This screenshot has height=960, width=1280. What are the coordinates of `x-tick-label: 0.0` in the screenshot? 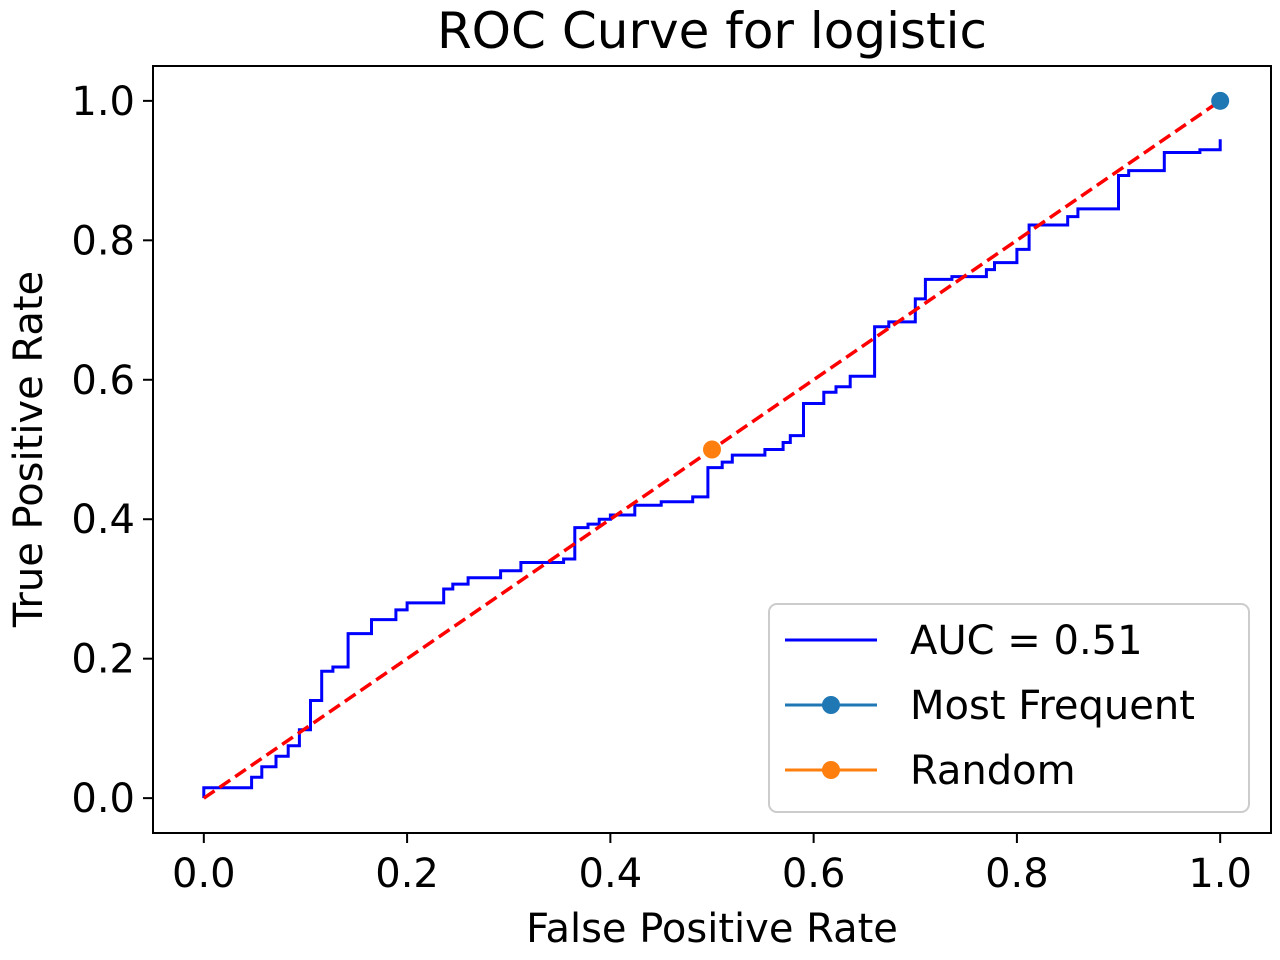 It's located at (204, 874).